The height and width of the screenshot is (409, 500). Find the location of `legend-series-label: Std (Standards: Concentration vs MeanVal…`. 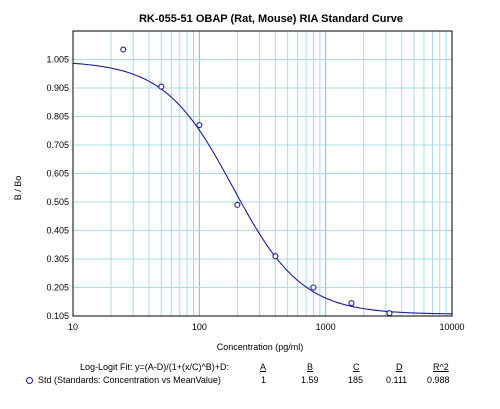

legend-series-label: Std (Standards: Concentration vs MeanVal… is located at coordinates (129, 380).